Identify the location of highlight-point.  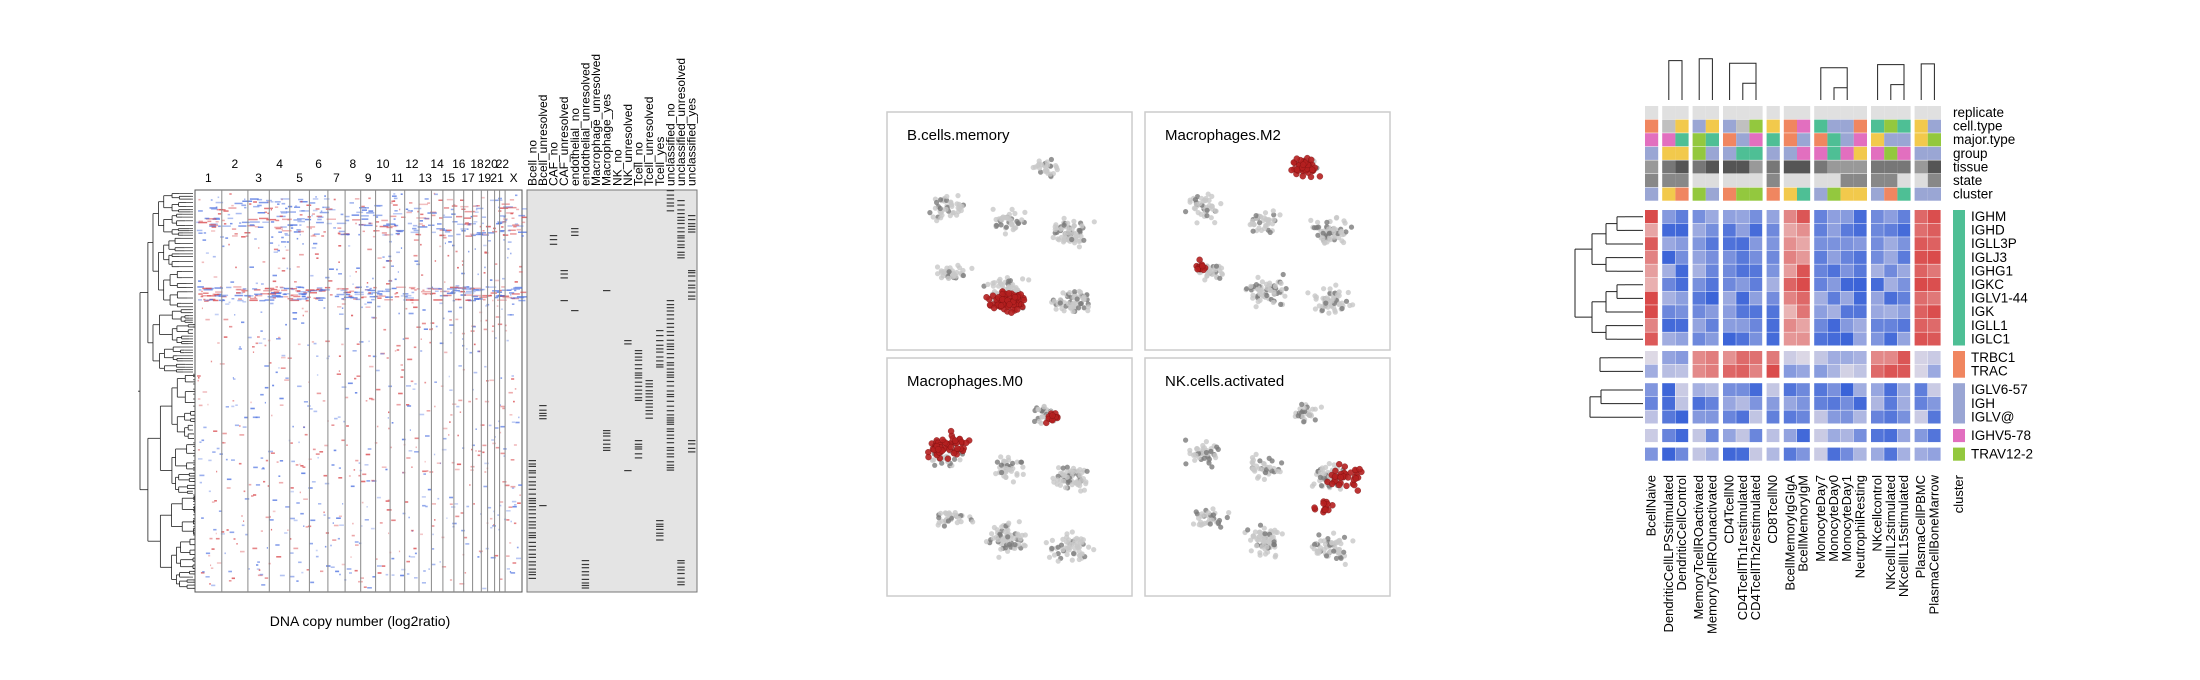
(1323, 503).